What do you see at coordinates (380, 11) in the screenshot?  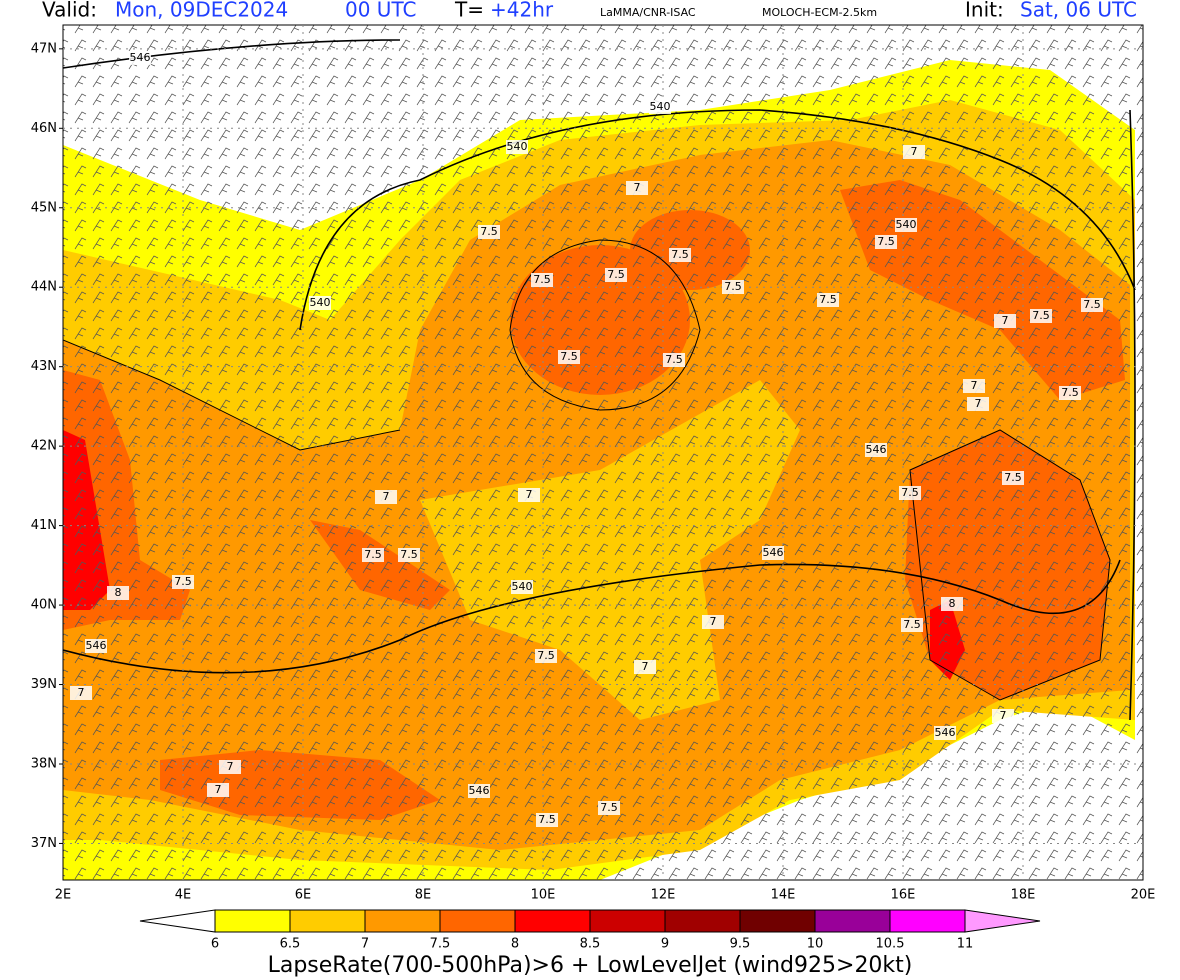 I see `valid-time: 00 UTC` at bounding box center [380, 11].